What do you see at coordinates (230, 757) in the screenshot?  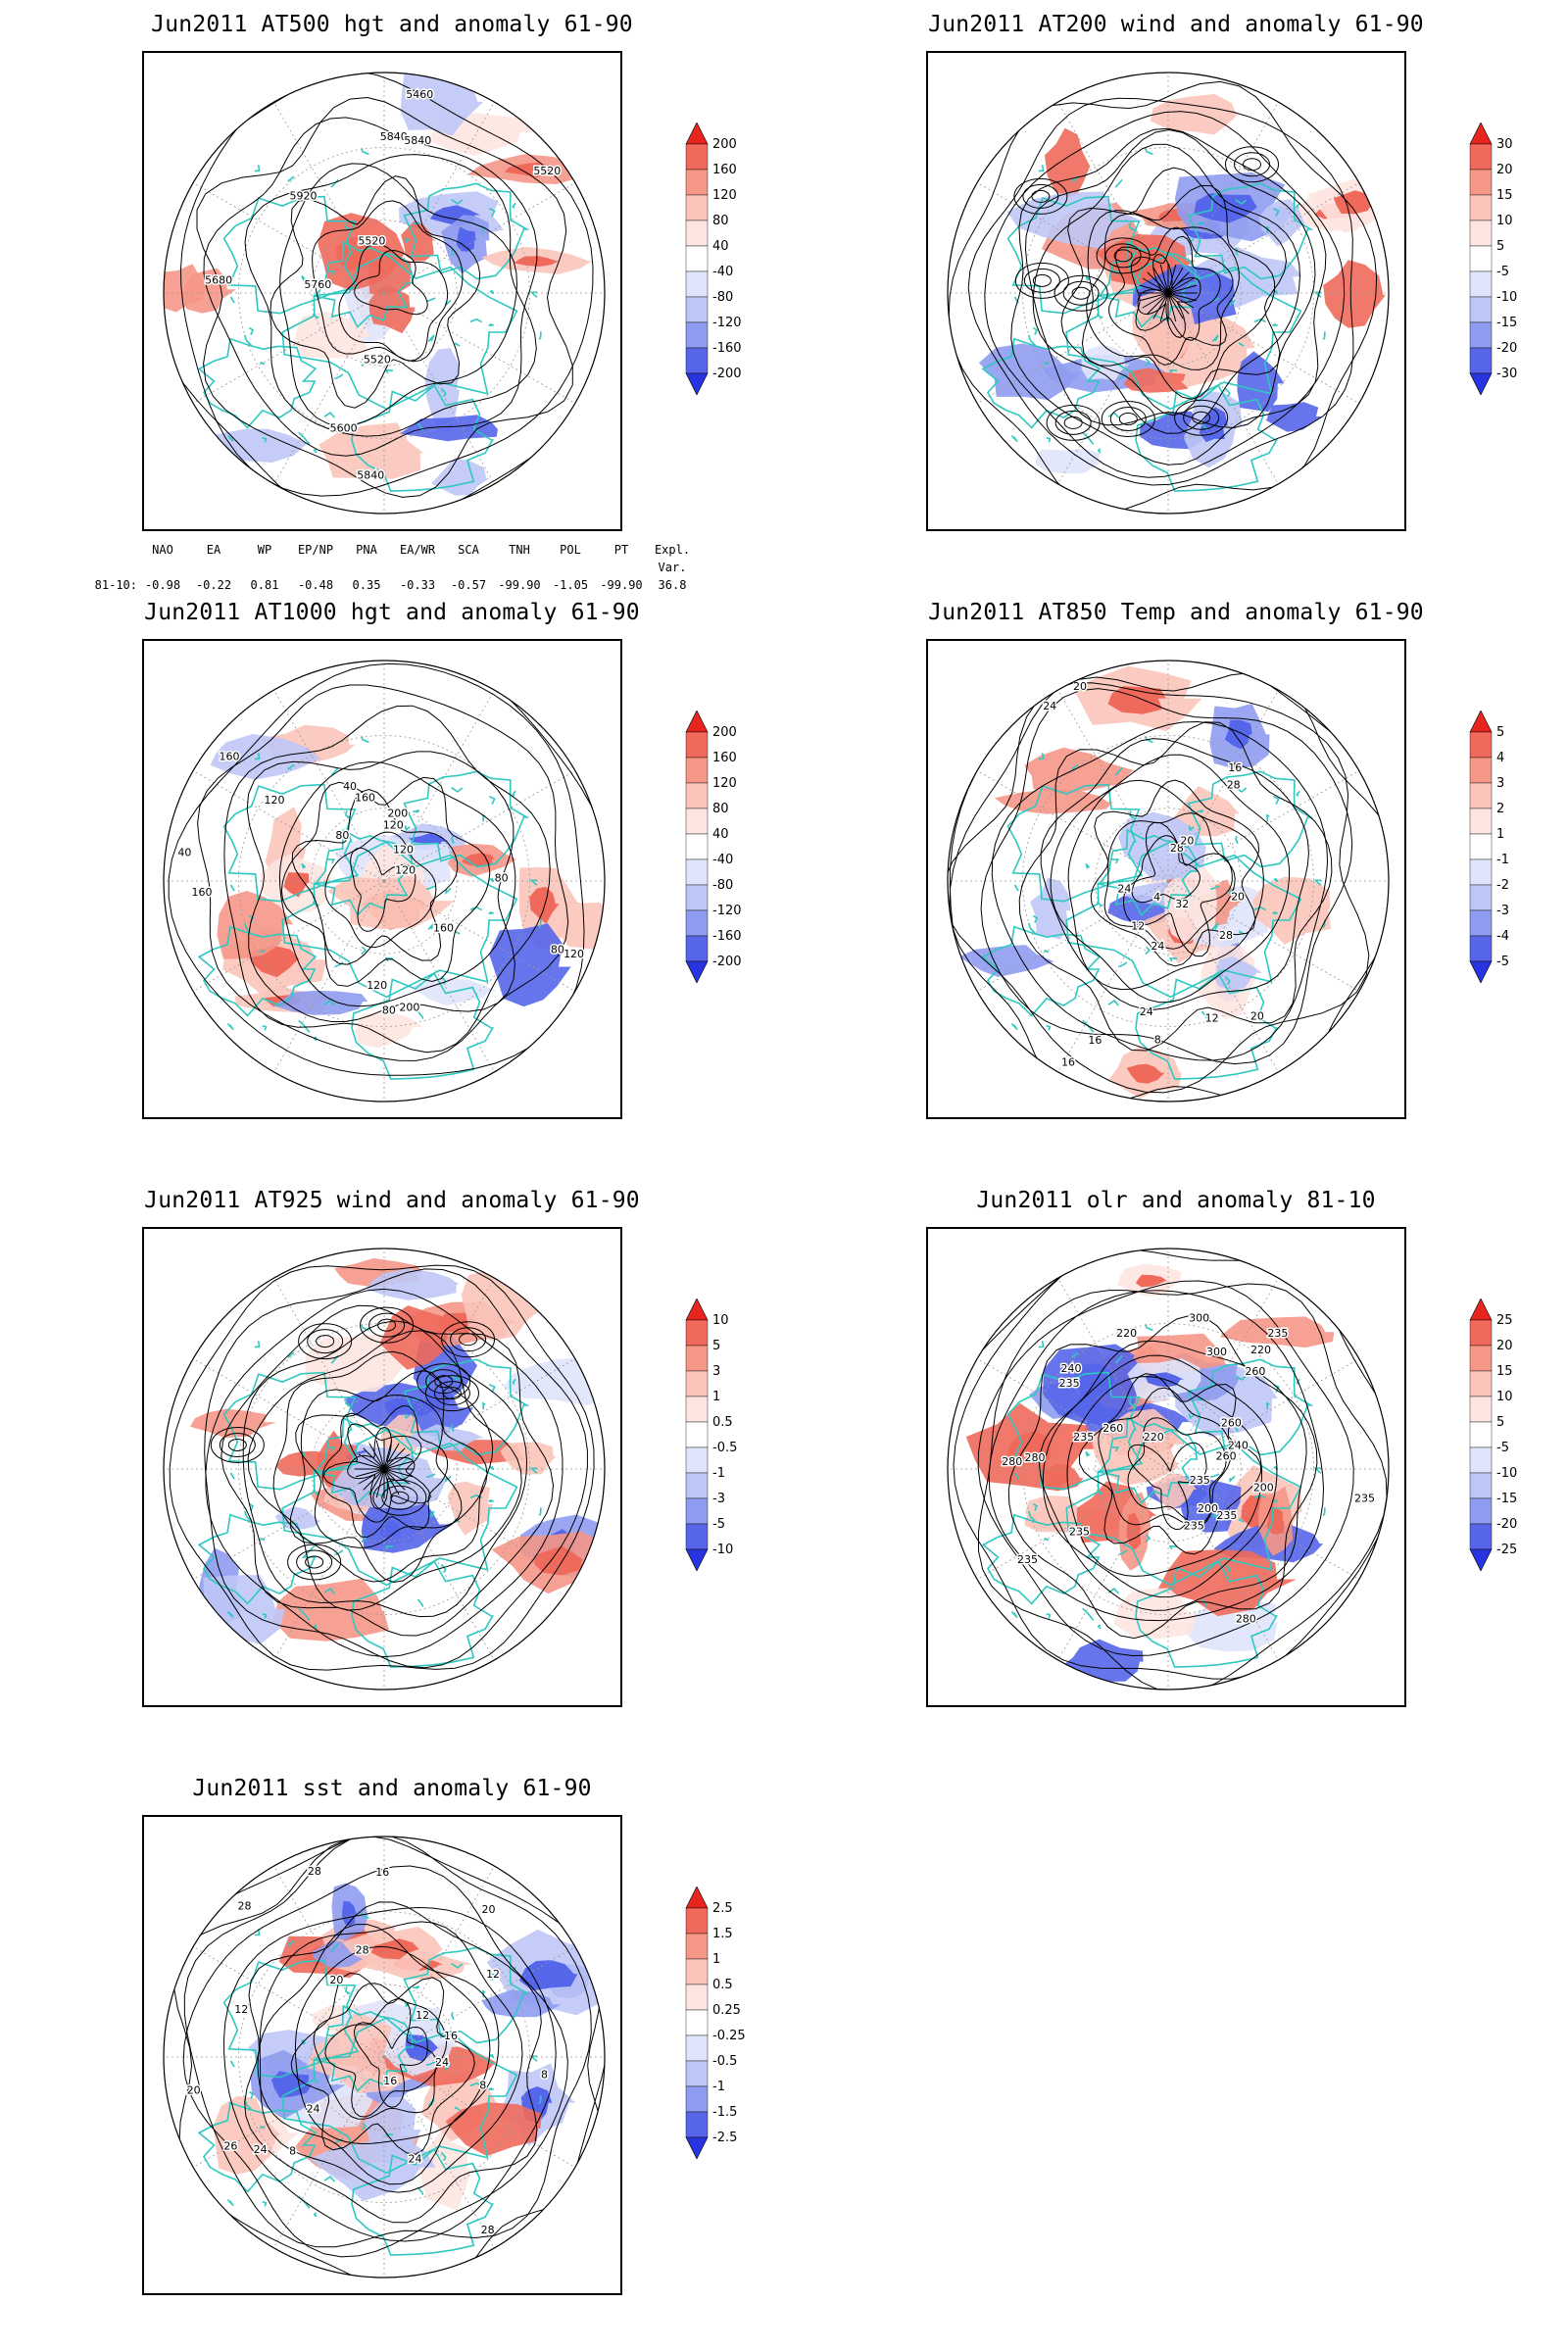 I see `contour-label: 160` at bounding box center [230, 757].